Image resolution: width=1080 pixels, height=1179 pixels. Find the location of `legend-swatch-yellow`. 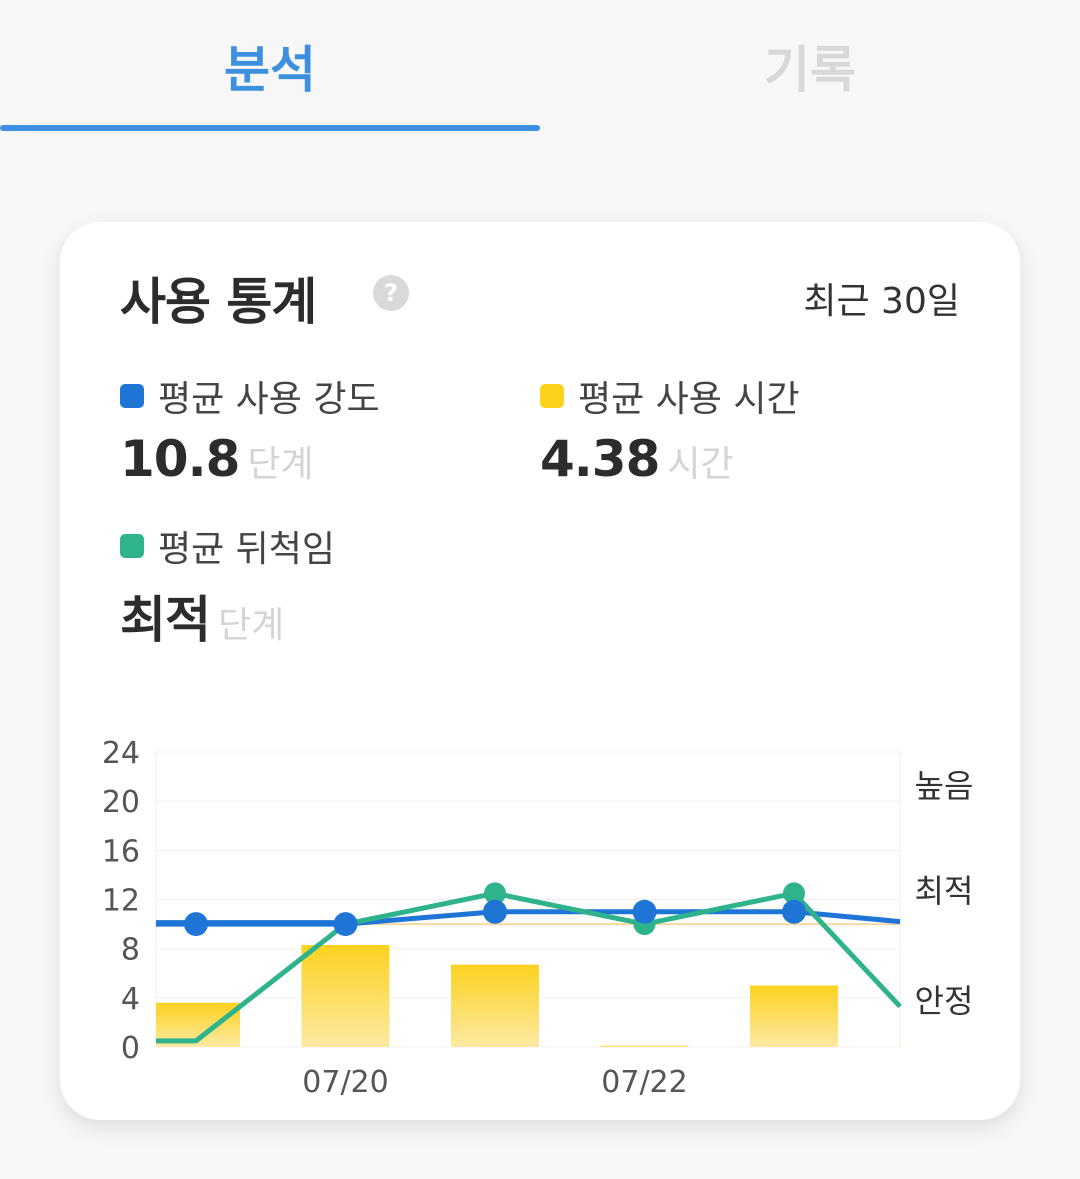

legend-swatch-yellow is located at coordinates (552, 396).